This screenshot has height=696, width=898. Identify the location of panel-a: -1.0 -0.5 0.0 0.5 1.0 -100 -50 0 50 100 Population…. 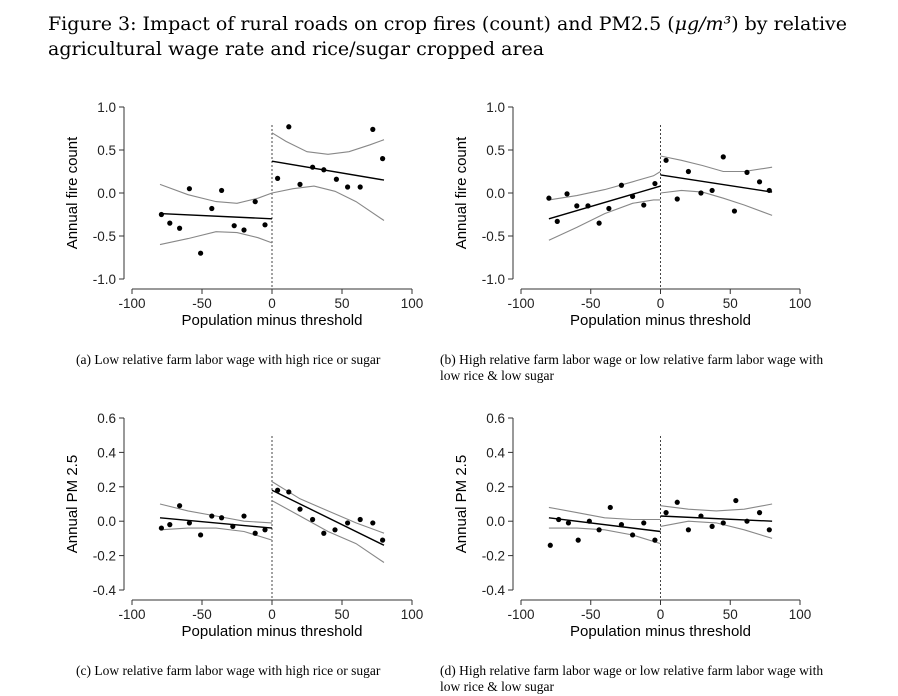
(243, 214).